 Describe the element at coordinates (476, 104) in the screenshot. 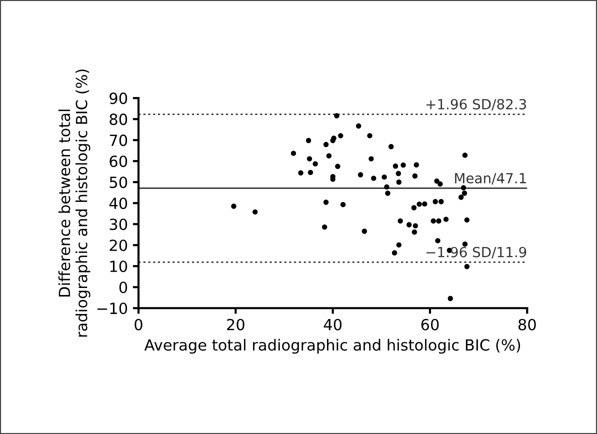

I see `ref-line-label: +1.96 SD/82.3` at that location.